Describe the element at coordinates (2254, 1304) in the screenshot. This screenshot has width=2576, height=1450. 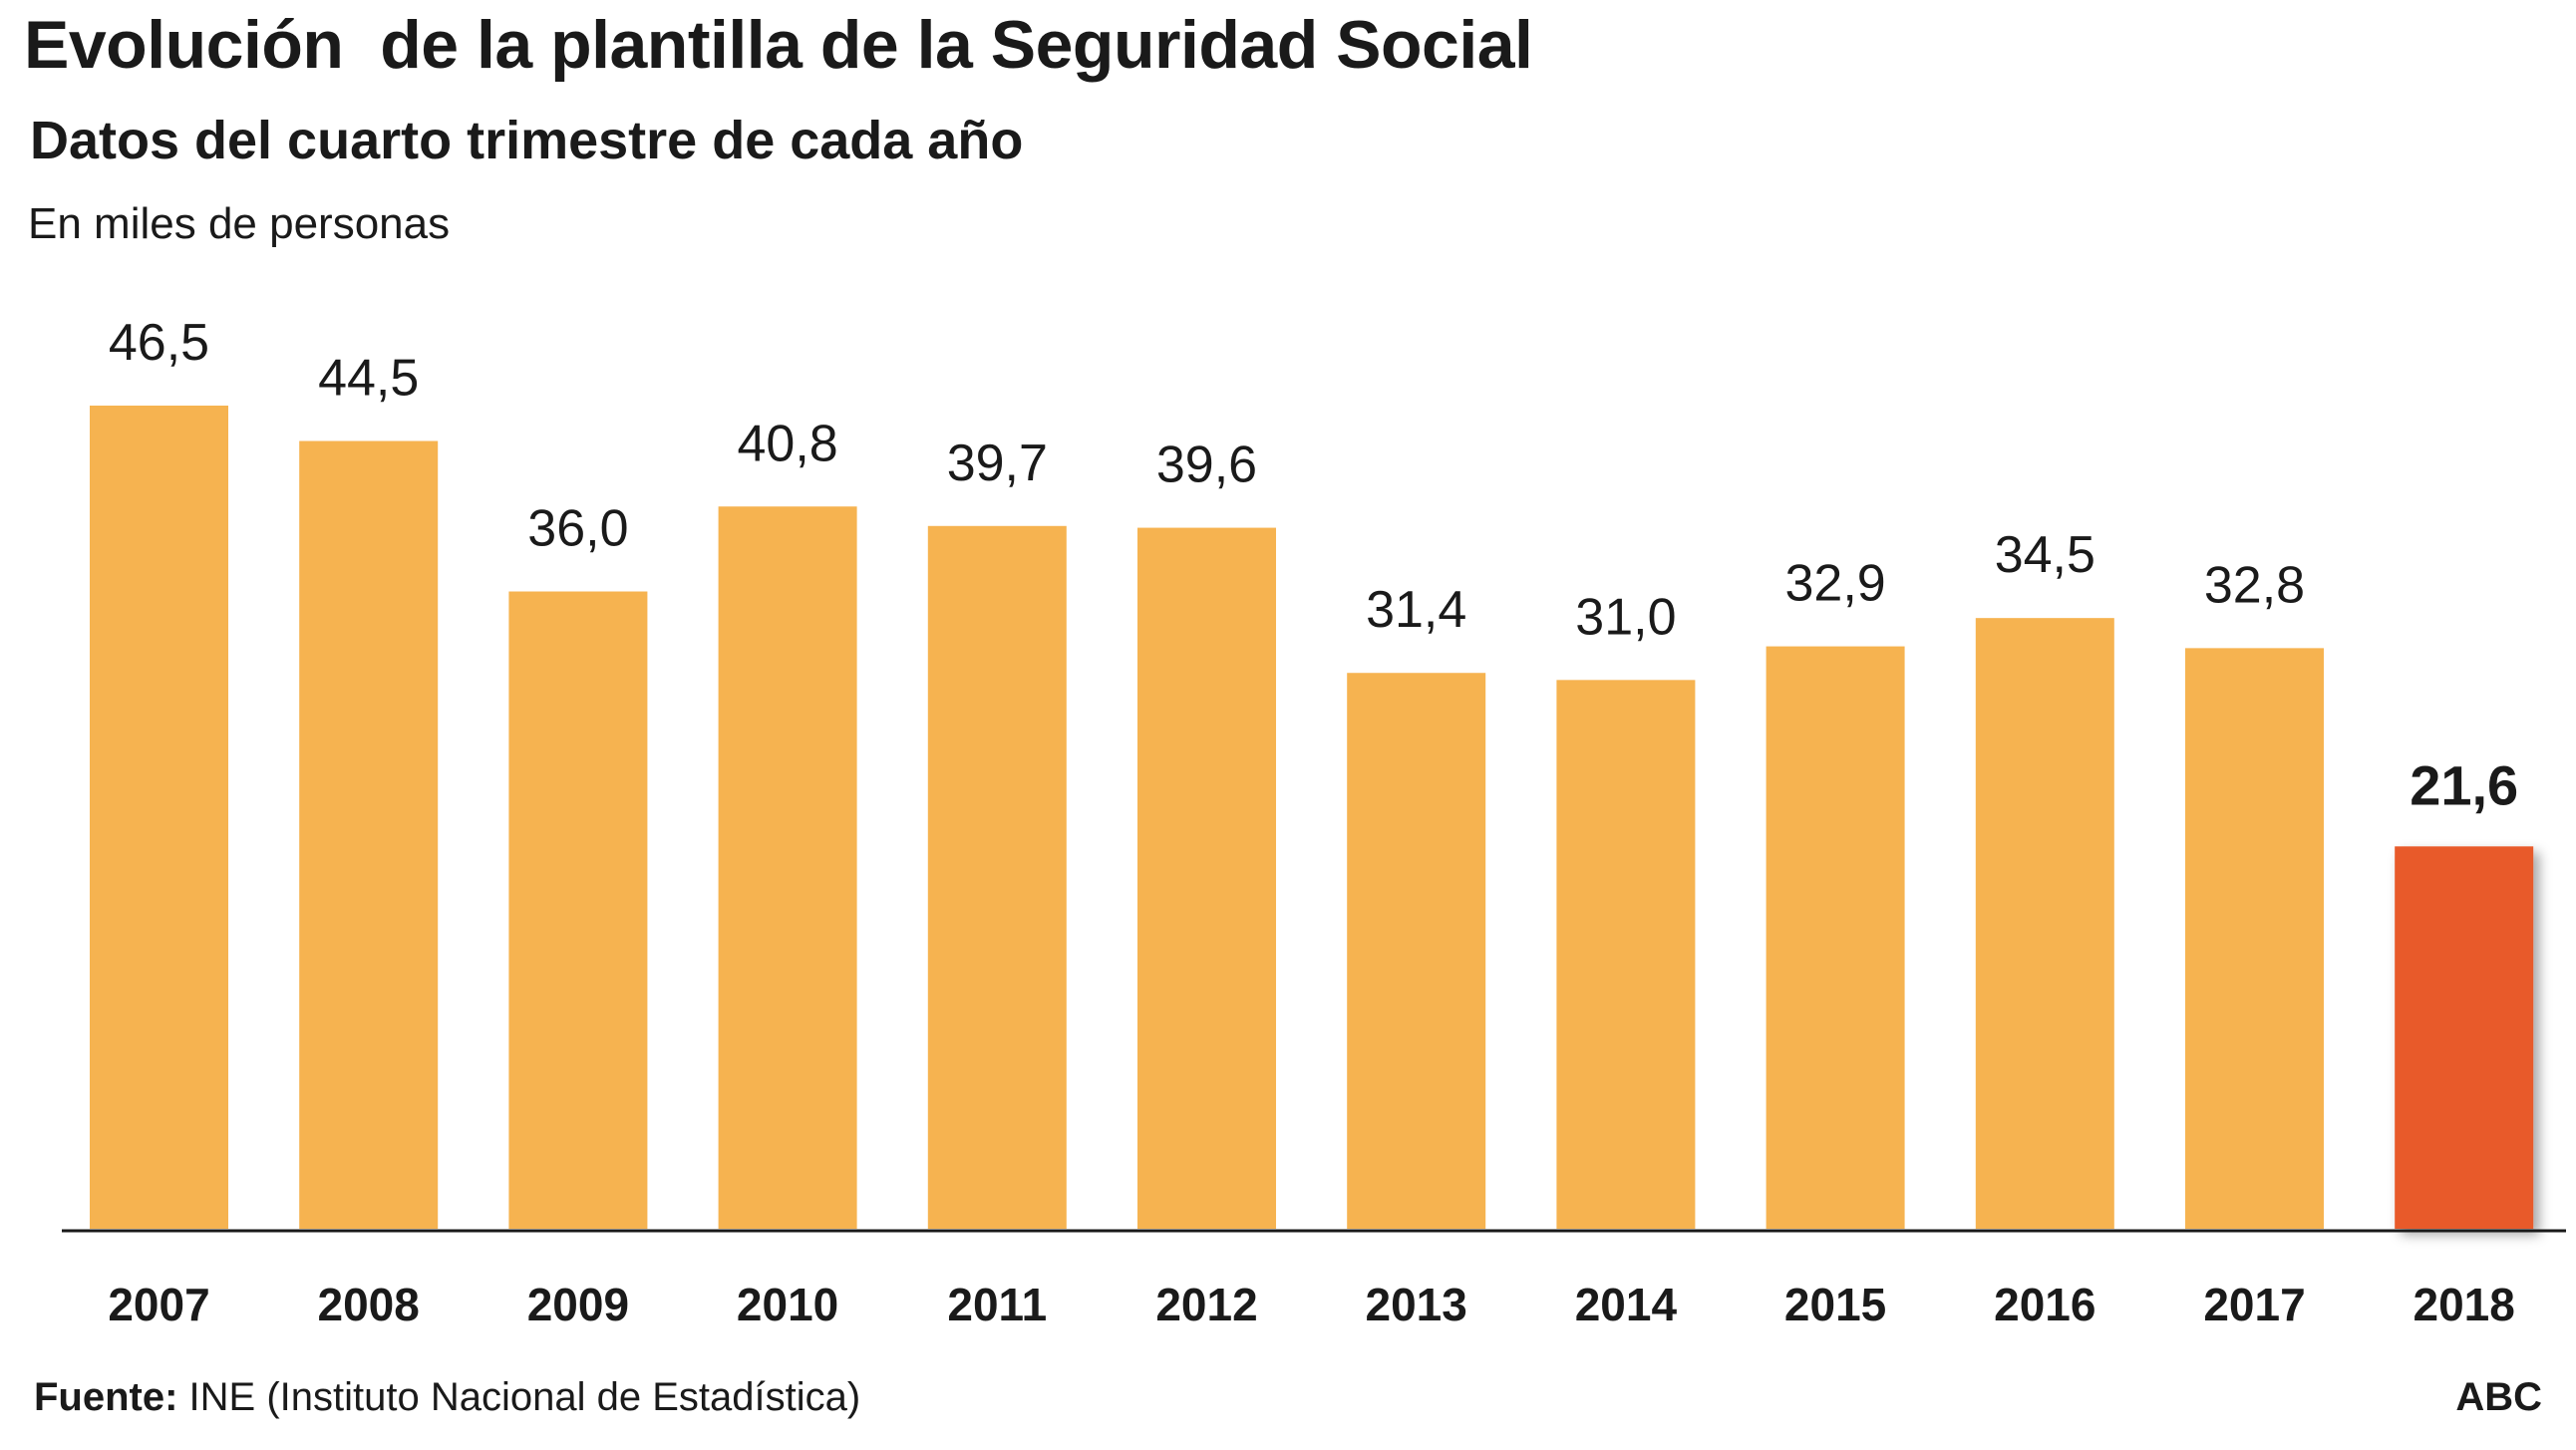
I see `x-tick-2017: 2017` at that location.